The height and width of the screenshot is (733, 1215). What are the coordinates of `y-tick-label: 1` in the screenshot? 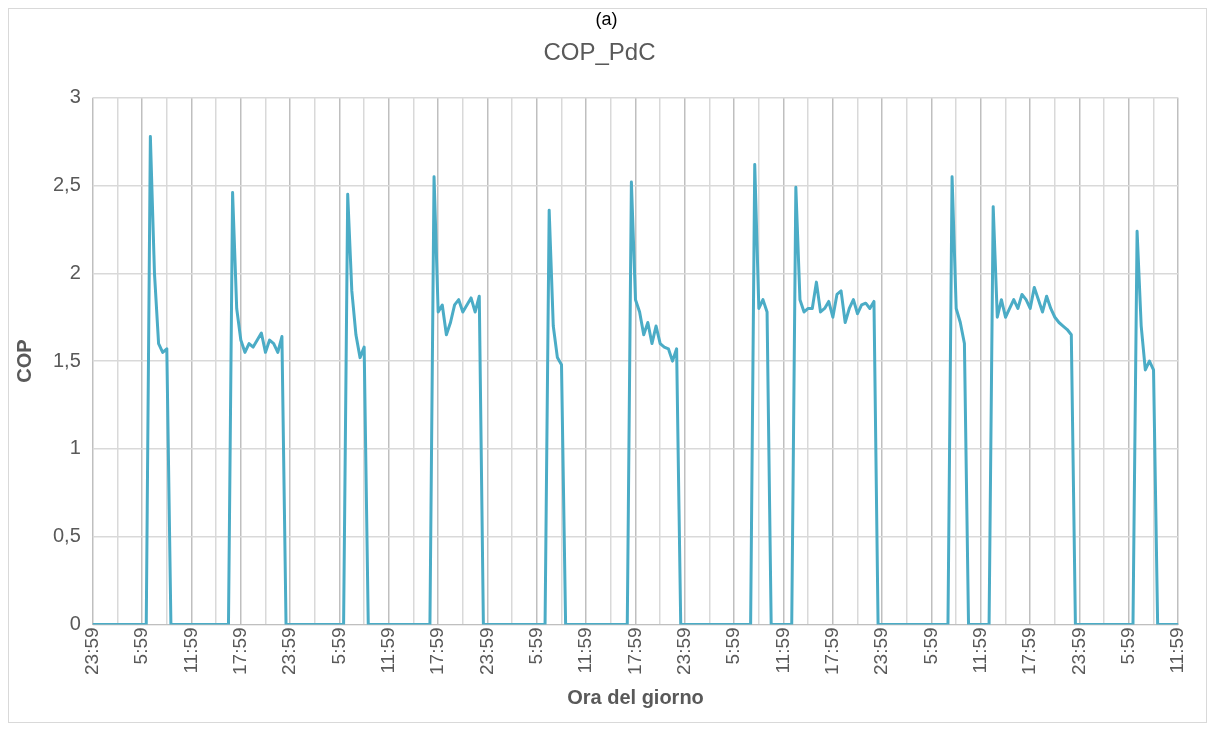 It's located at (75, 447).